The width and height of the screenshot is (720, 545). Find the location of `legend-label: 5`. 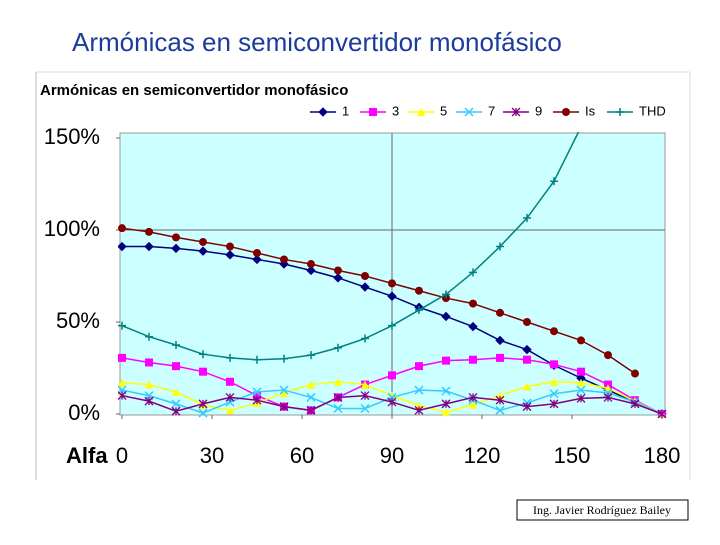

legend-label: 5 is located at coordinates (443, 110).